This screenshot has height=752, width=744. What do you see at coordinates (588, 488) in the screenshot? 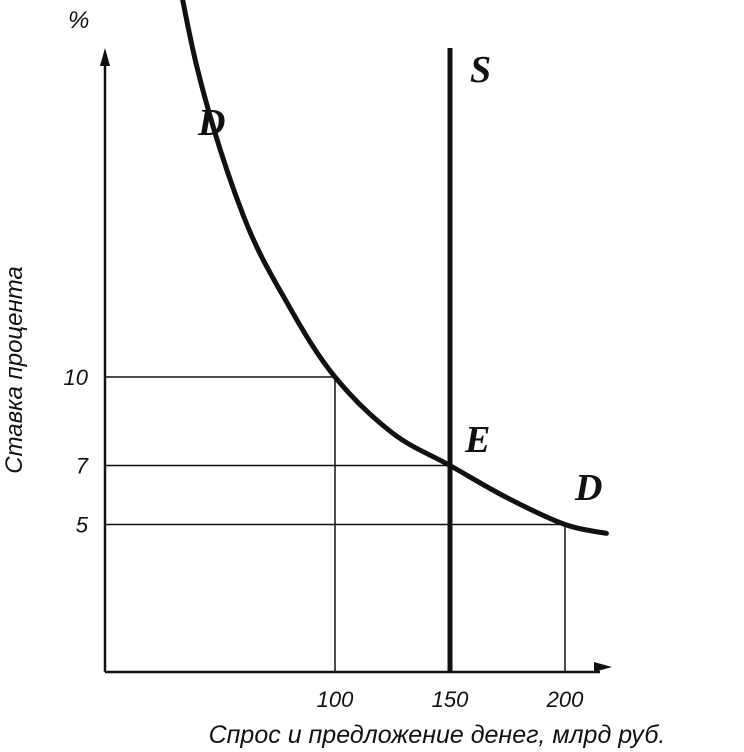
I see `demand-label-bottom: D` at bounding box center [588, 488].